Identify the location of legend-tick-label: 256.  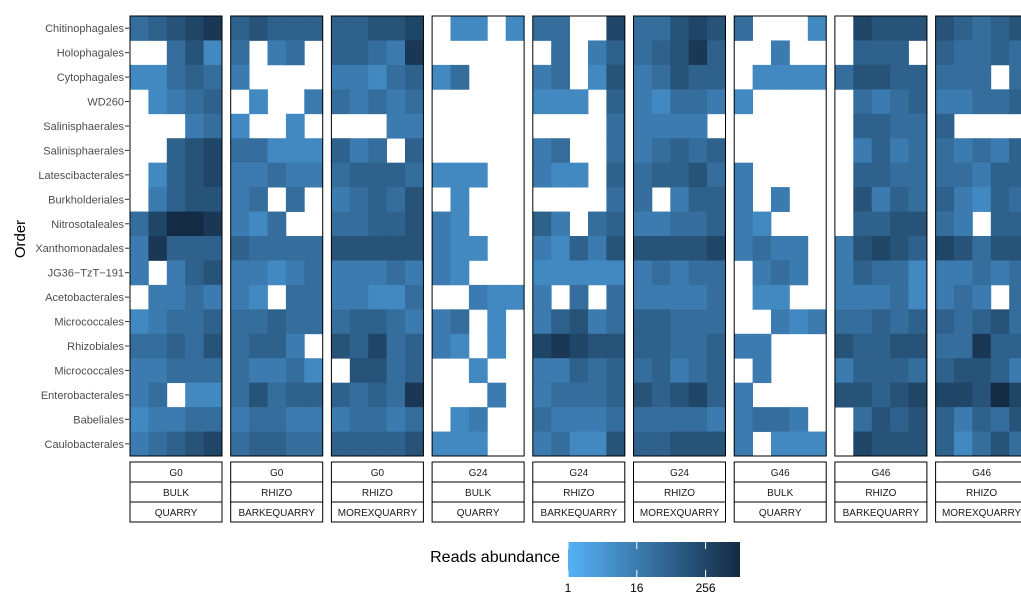
(706, 587).